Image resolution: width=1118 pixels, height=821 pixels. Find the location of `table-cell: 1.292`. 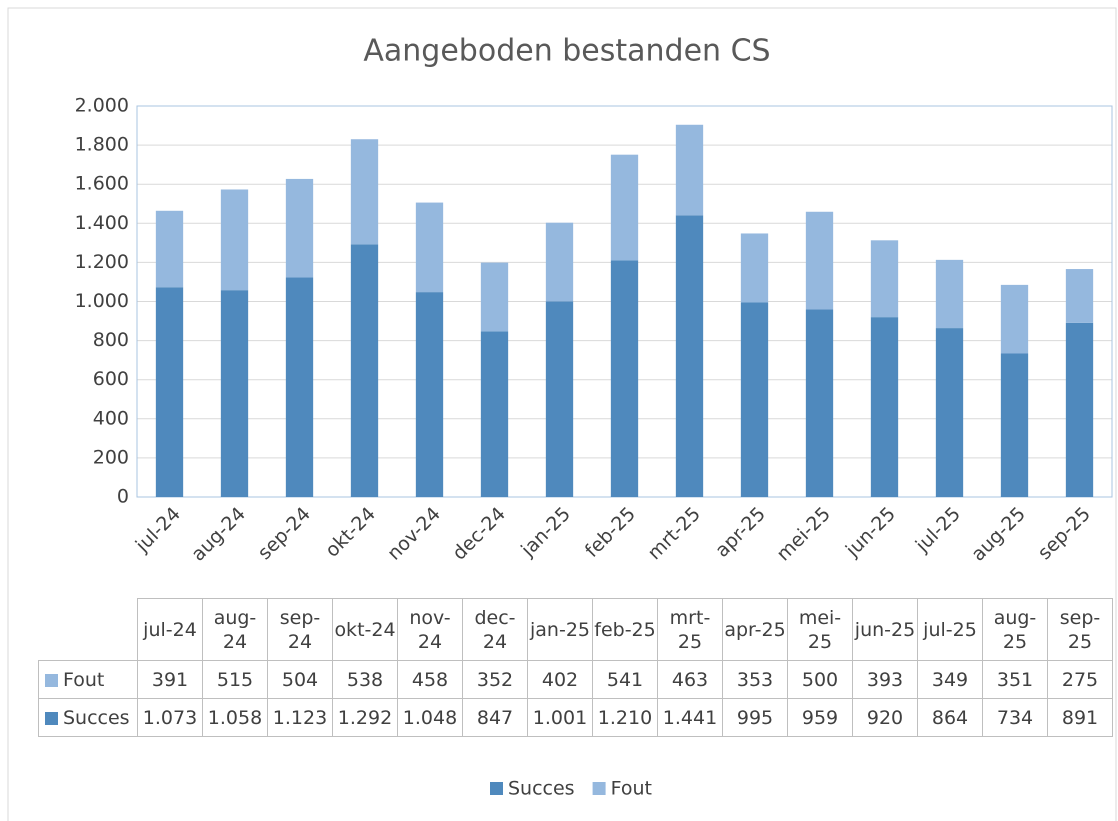

table-cell: 1.292 is located at coordinates (365, 717).